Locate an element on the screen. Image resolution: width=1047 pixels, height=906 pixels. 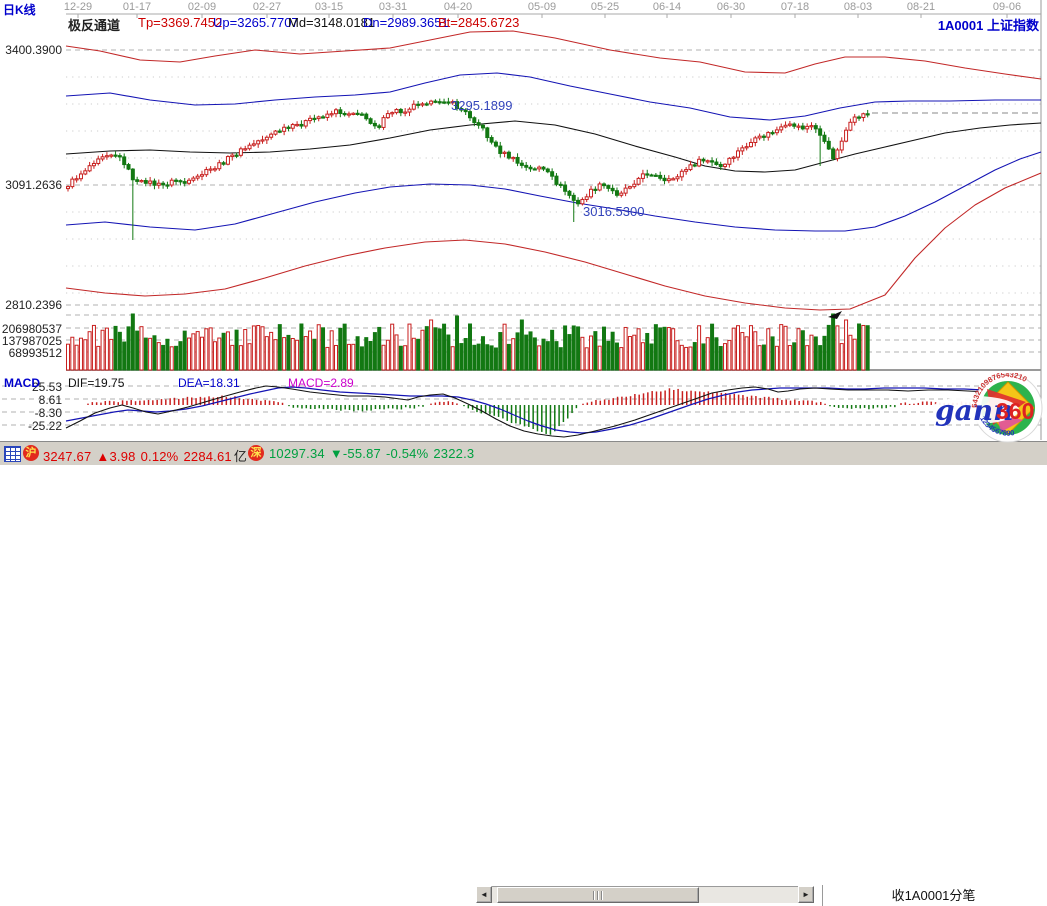
thumb-grip is located at coordinates (598, 895).